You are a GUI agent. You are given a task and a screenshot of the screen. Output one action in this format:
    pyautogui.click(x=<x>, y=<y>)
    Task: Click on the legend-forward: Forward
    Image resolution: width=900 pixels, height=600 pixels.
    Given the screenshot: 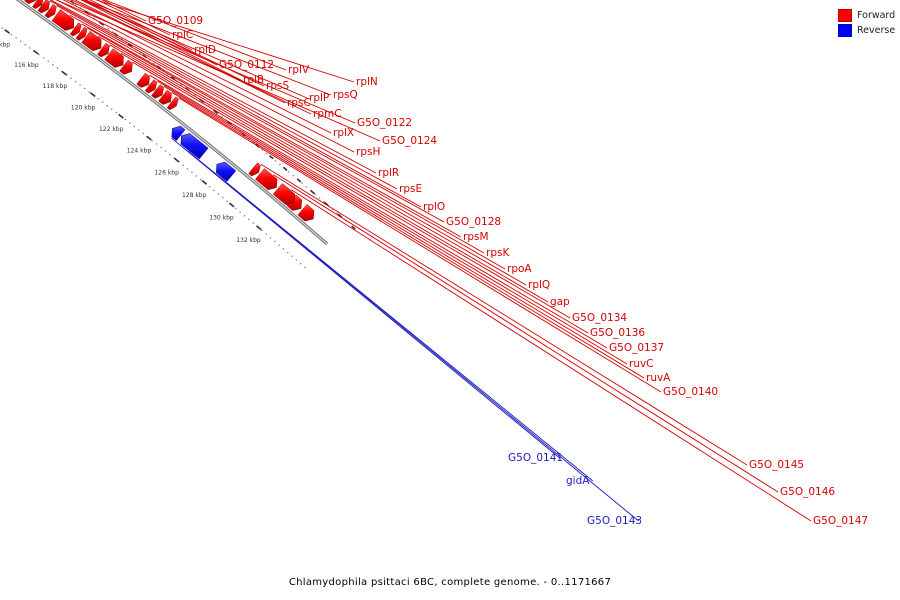 What is the action you would take?
    pyautogui.click(x=866, y=15)
    